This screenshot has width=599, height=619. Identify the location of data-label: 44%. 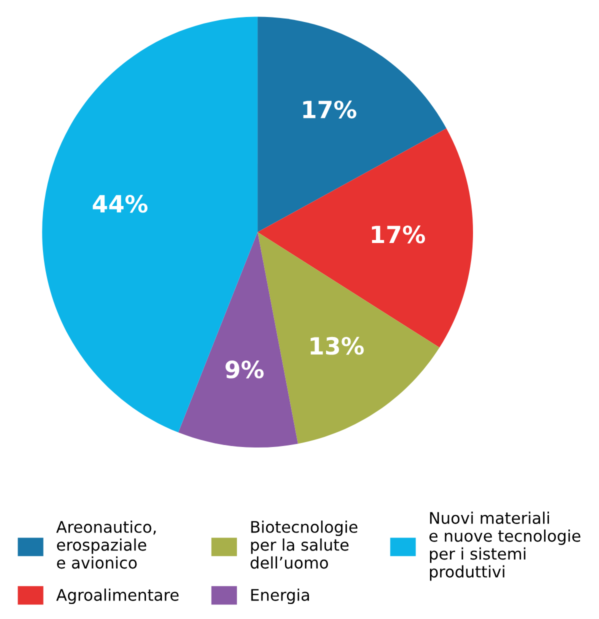
(120, 203).